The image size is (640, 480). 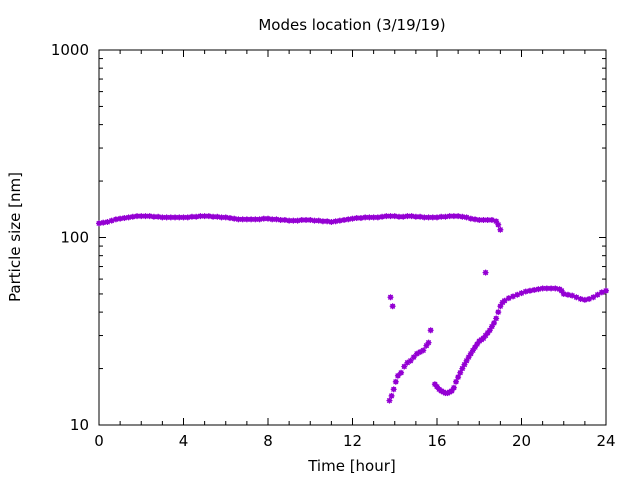 I want to click on y-axis-label: Particle size [nm], so click(x=15, y=237).